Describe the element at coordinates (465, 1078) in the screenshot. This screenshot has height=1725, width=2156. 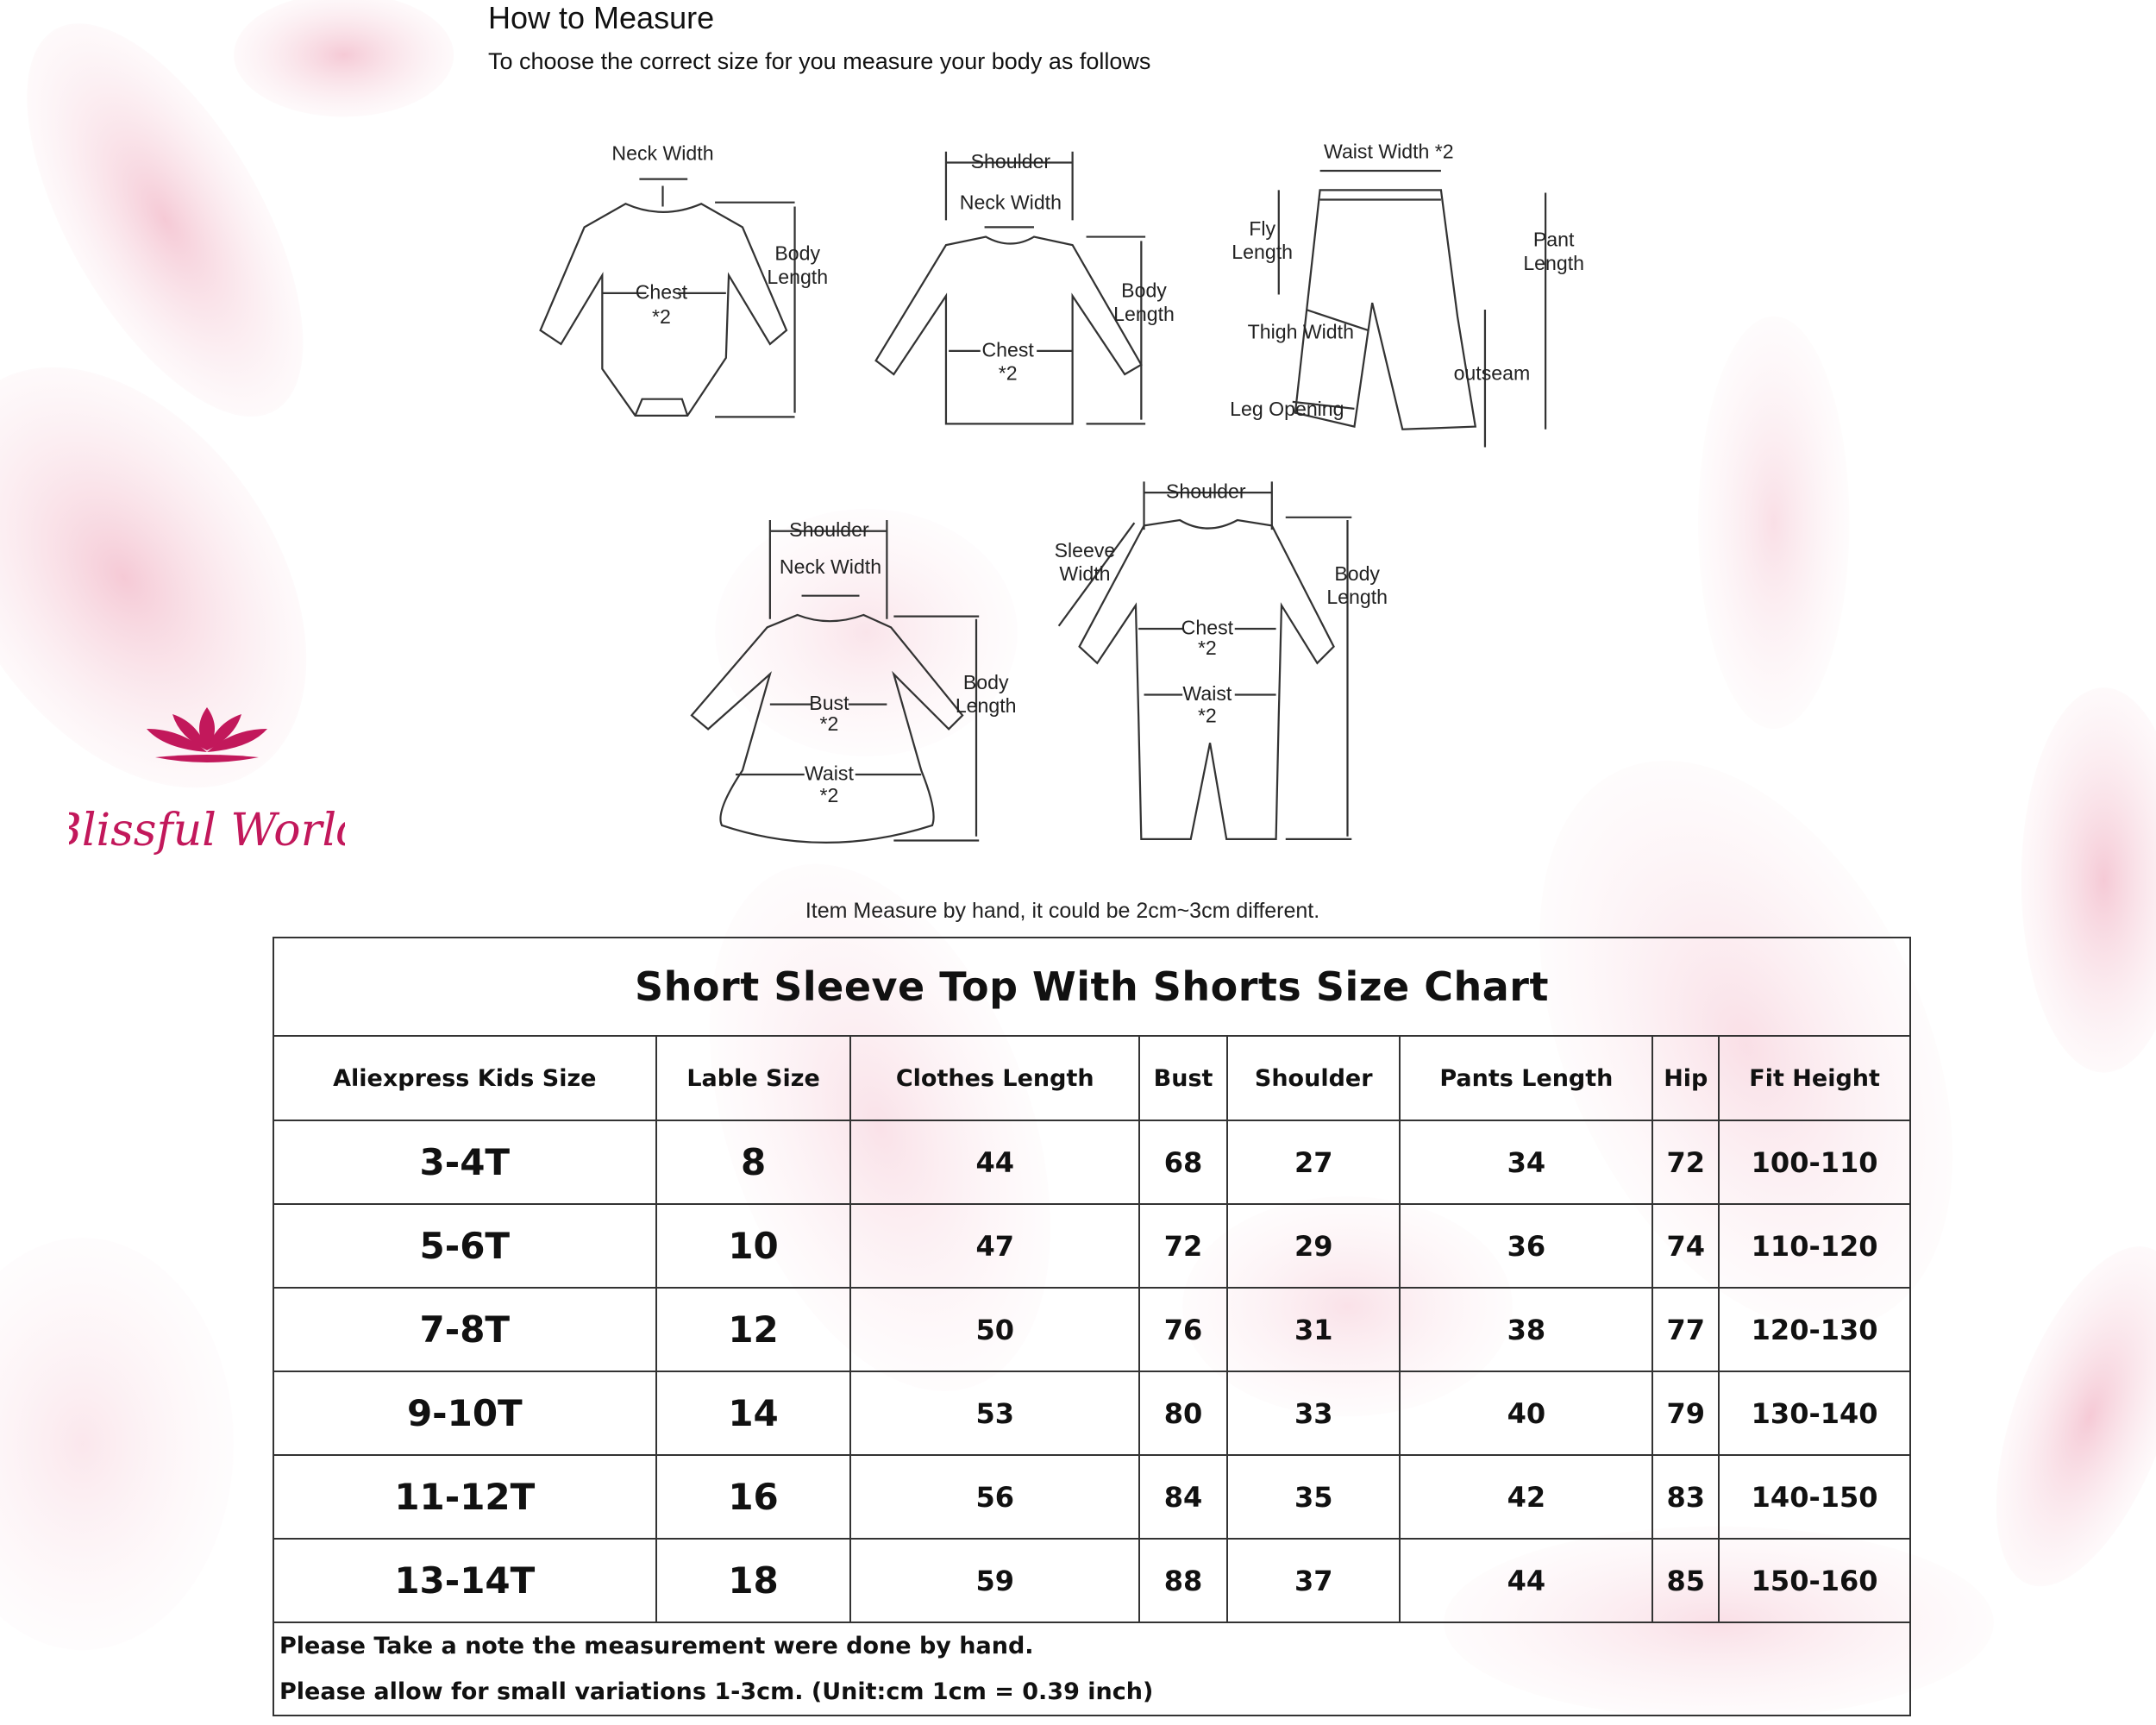
I see `column-header: Aliexpress Kids Size` at that location.